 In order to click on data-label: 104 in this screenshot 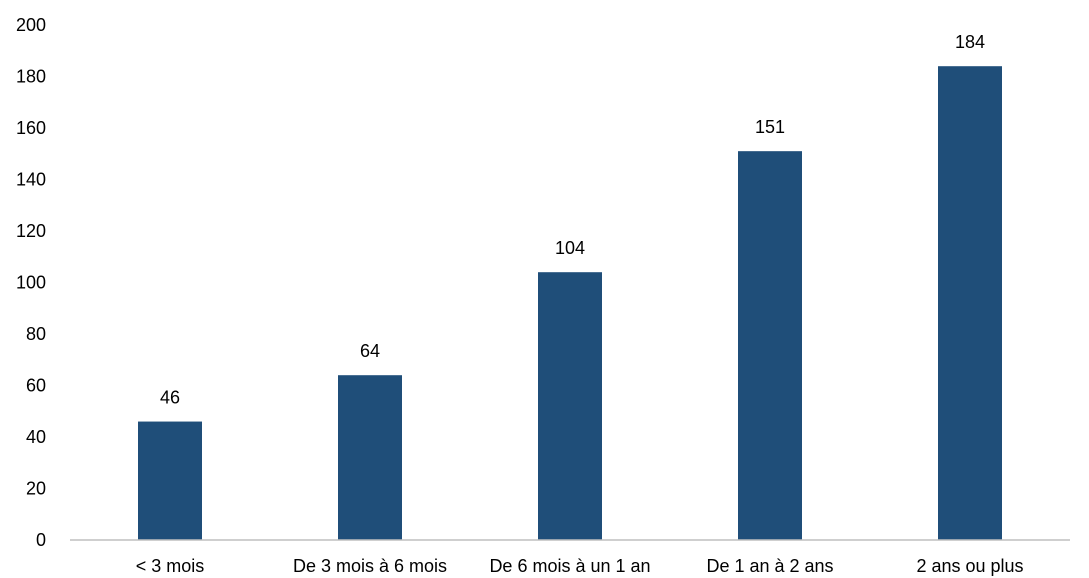, I will do `click(570, 248)`.